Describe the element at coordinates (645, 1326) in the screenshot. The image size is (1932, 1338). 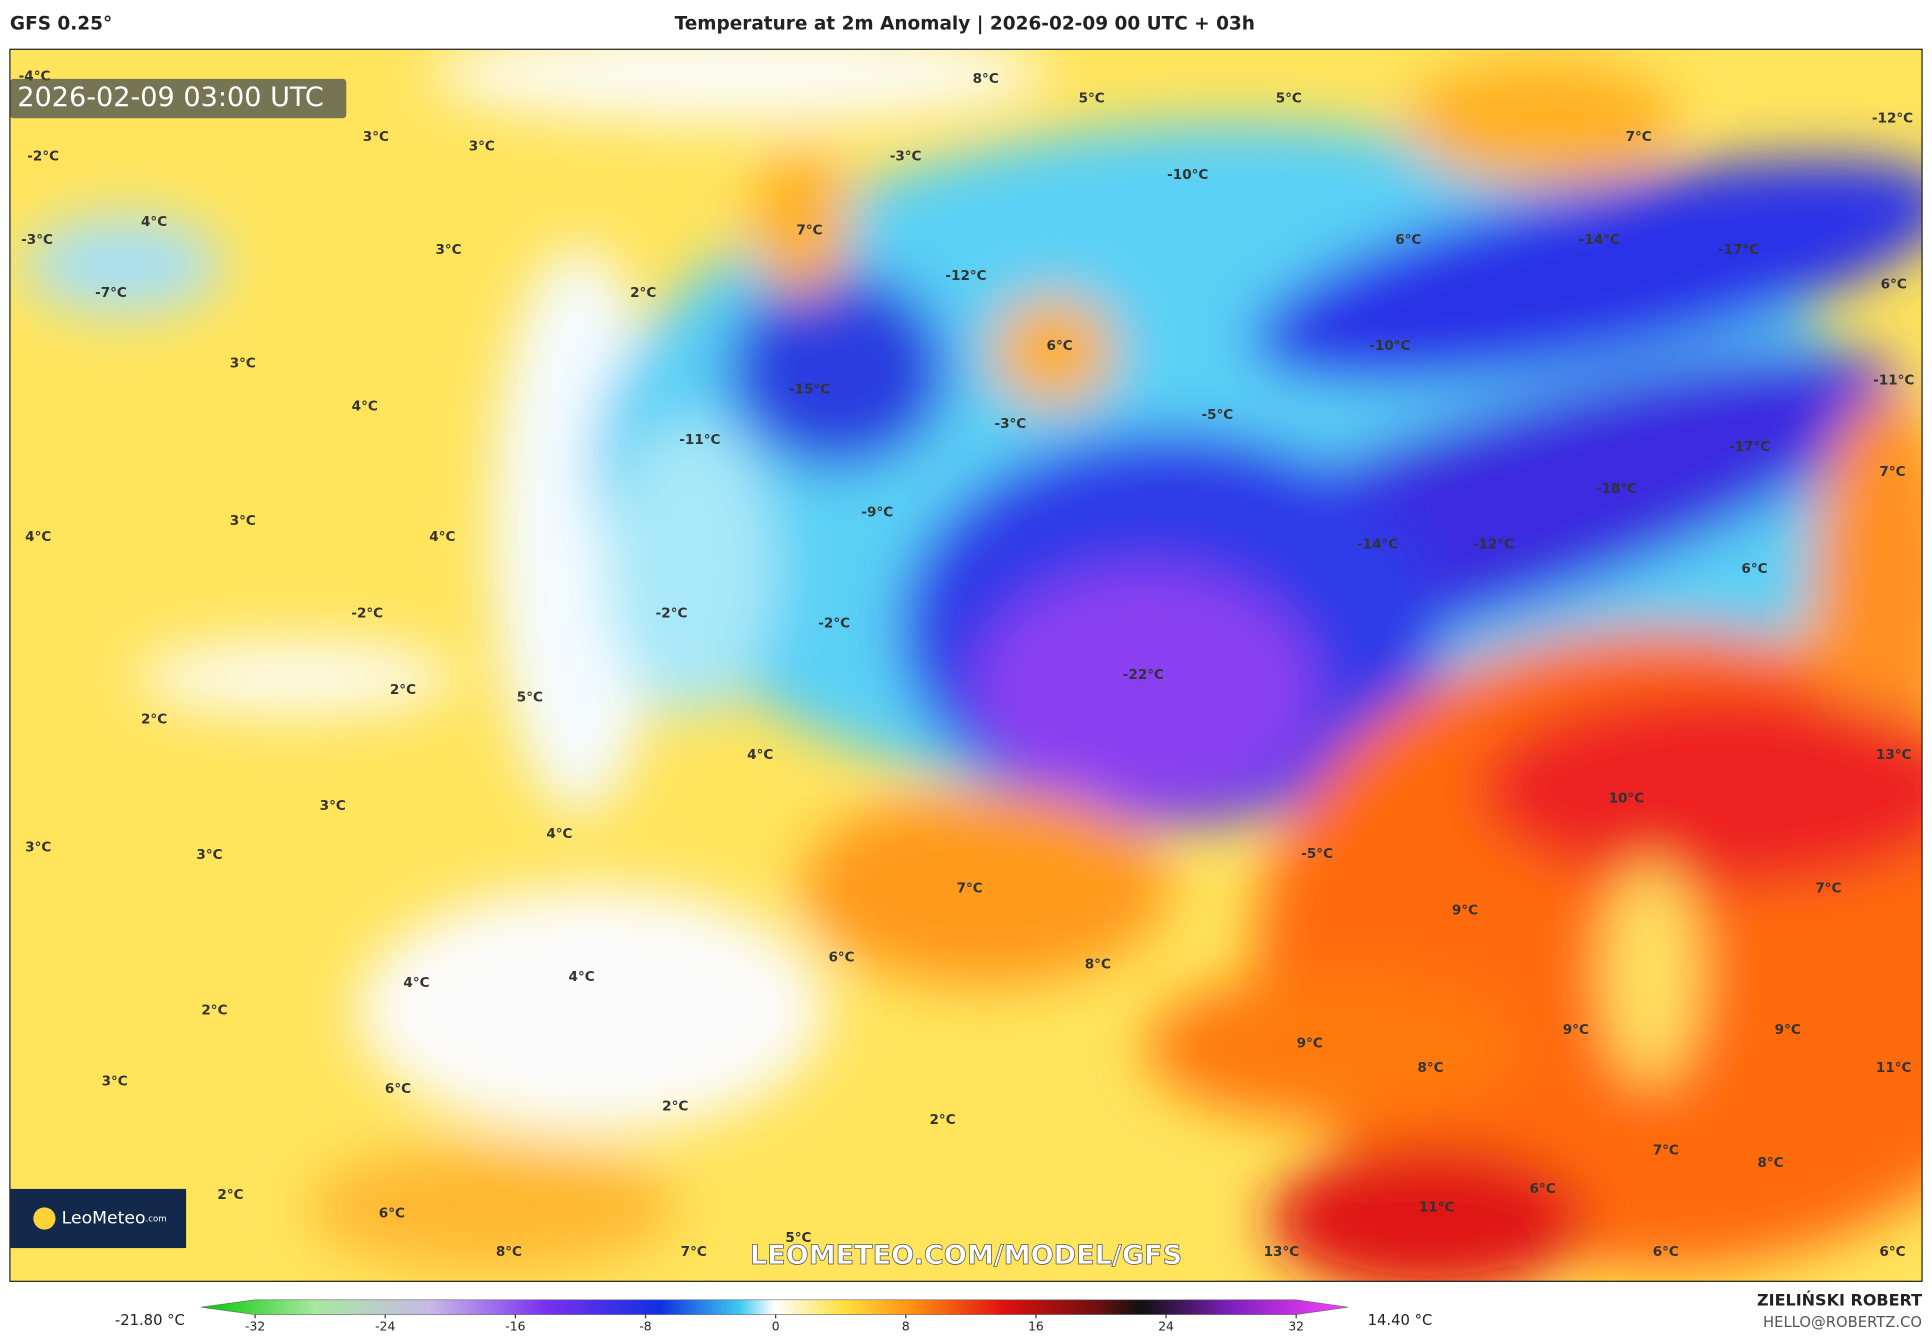
I see `colorbar-tick-label: -8` at that location.